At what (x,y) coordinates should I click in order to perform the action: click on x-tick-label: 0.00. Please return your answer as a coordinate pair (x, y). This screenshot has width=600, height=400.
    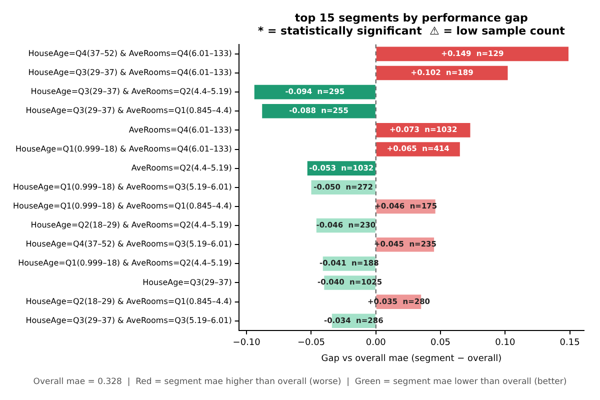
    Looking at the image, I should click on (376, 343).